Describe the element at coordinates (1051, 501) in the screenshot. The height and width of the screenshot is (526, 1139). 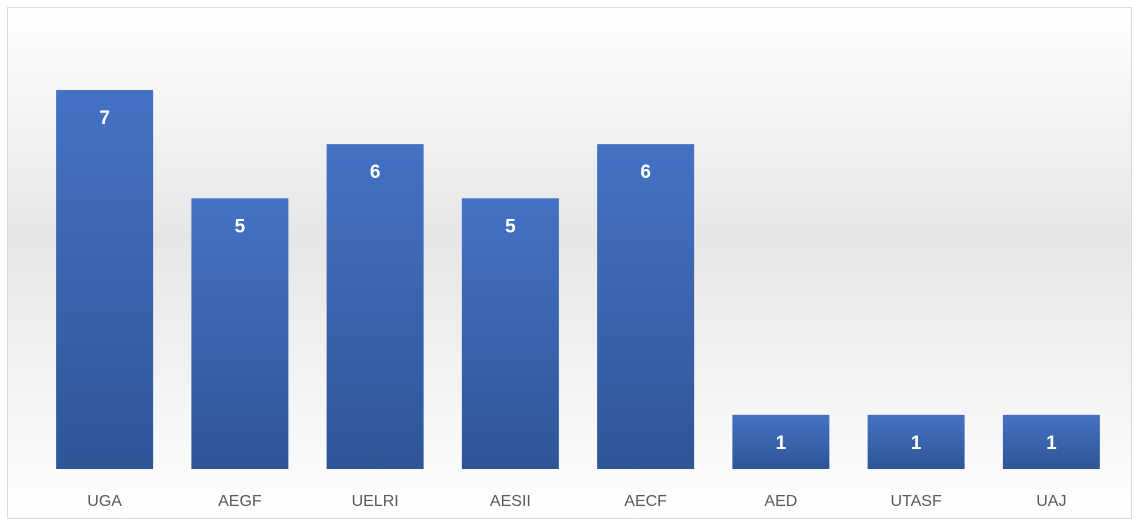
I see `x-tick-label: UAJ` at that location.